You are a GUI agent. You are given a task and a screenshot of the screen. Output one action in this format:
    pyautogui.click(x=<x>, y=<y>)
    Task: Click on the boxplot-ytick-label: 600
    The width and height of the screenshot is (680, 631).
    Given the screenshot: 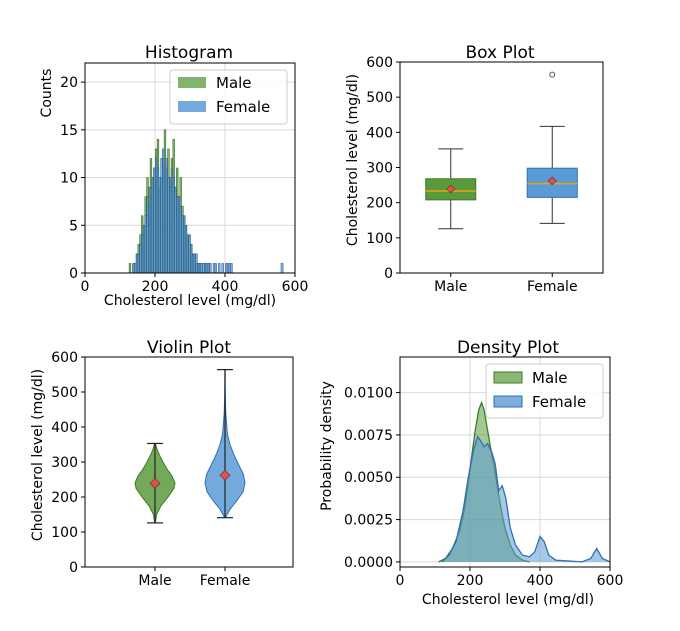 What is the action you would take?
    pyautogui.click(x=379, y=63)
    